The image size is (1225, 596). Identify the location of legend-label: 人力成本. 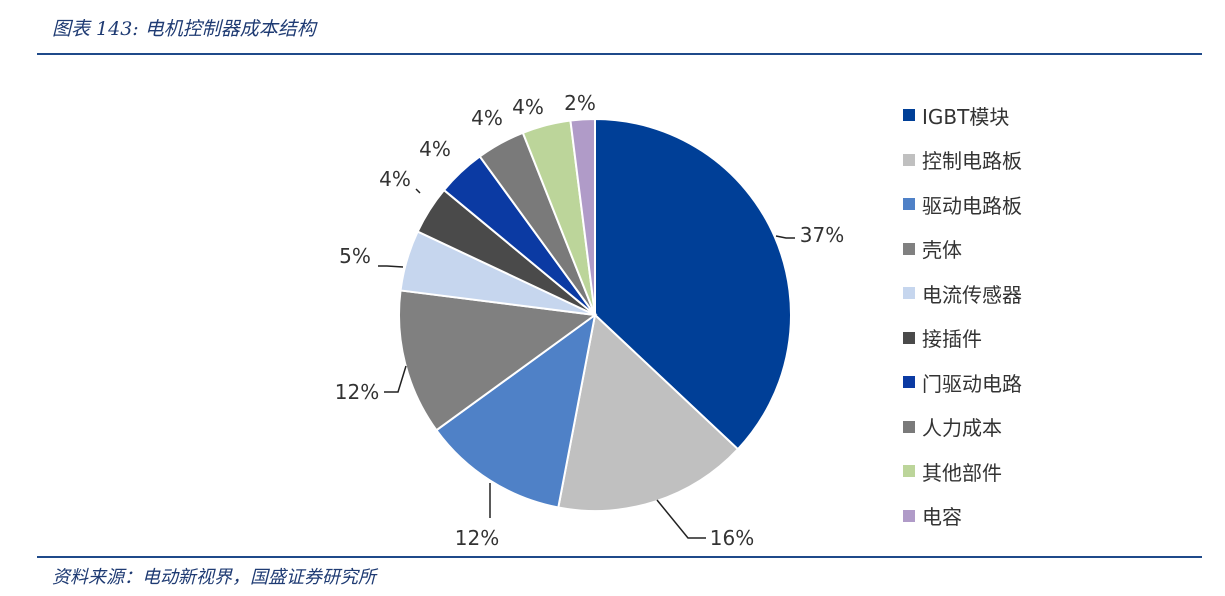
(962, 428).